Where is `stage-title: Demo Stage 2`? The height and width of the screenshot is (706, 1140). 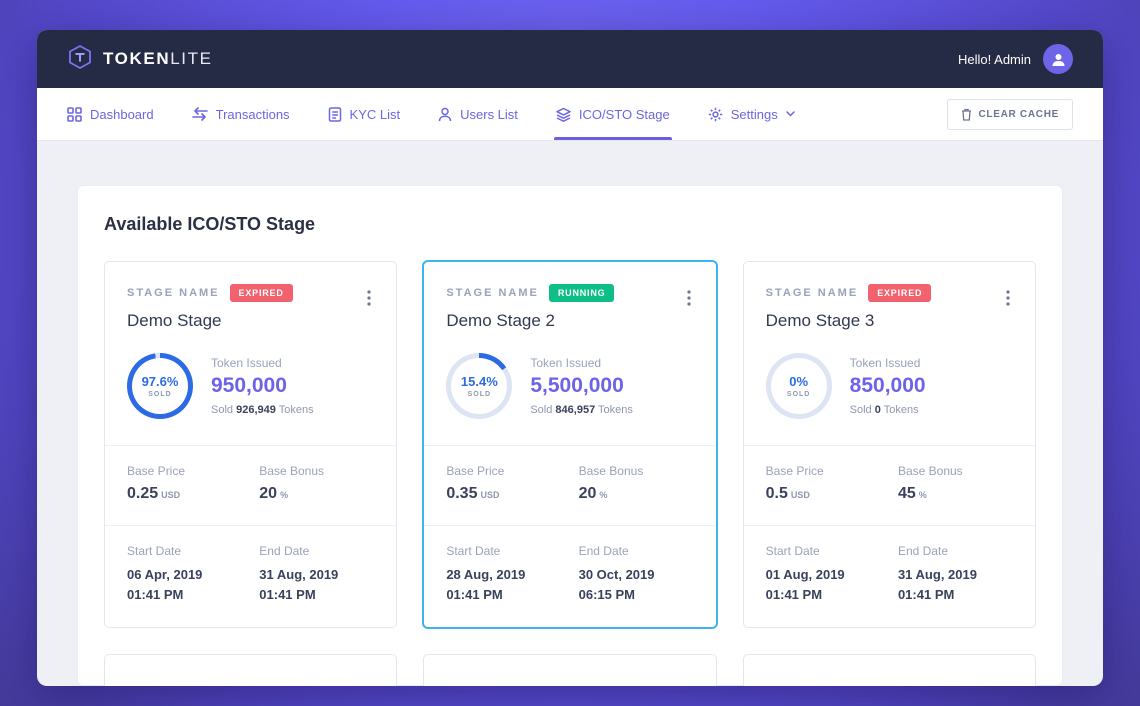 stage-title: Demo Stage 2 is located at coordinates (501, 320).